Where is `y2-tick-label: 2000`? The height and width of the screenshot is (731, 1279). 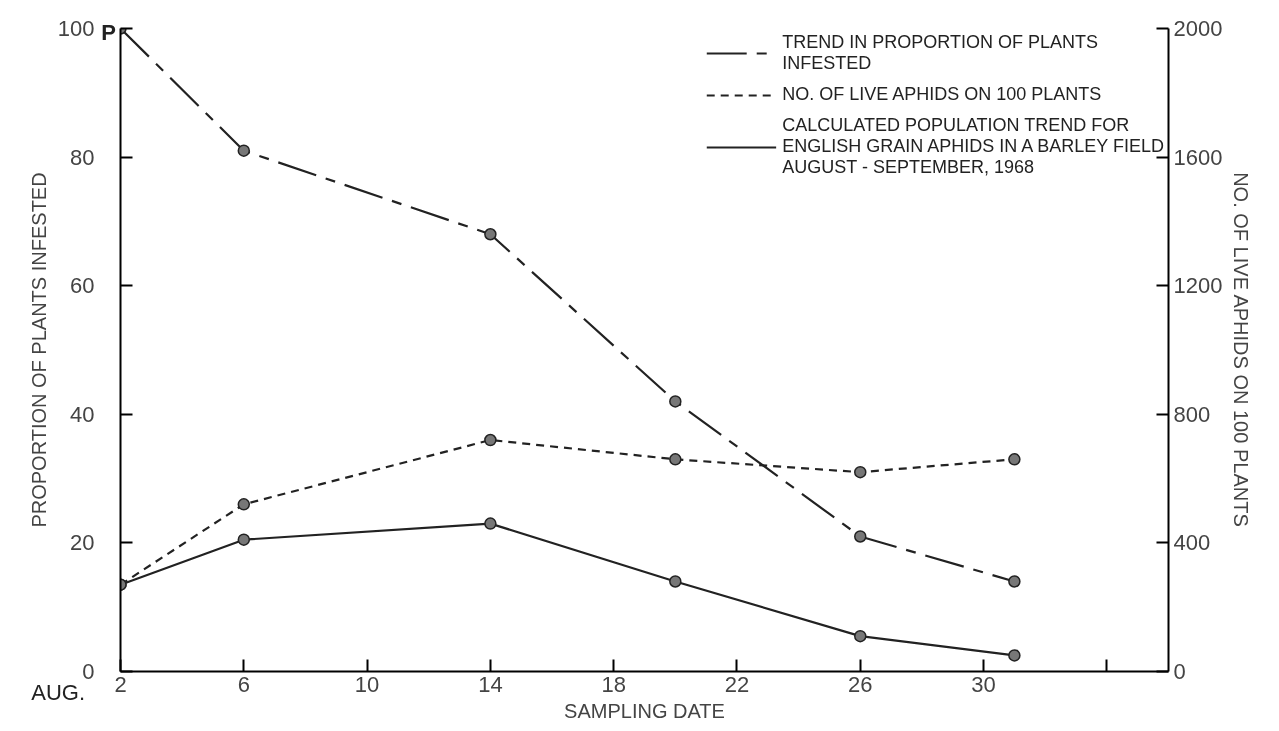 y2-tick-label: 2000 is located at coordinates (1198, 28).